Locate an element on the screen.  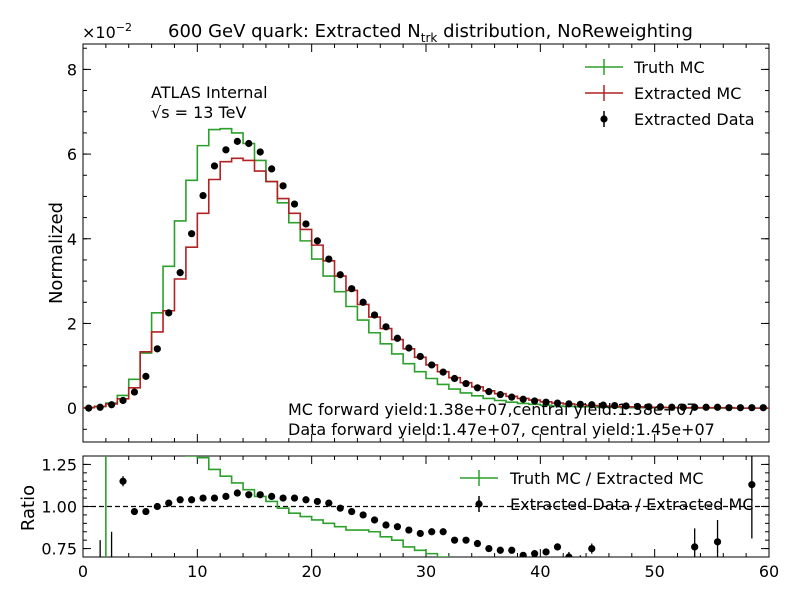
ratio-line-truth-mc-extracted-mc is located at coordinates (277, 506).